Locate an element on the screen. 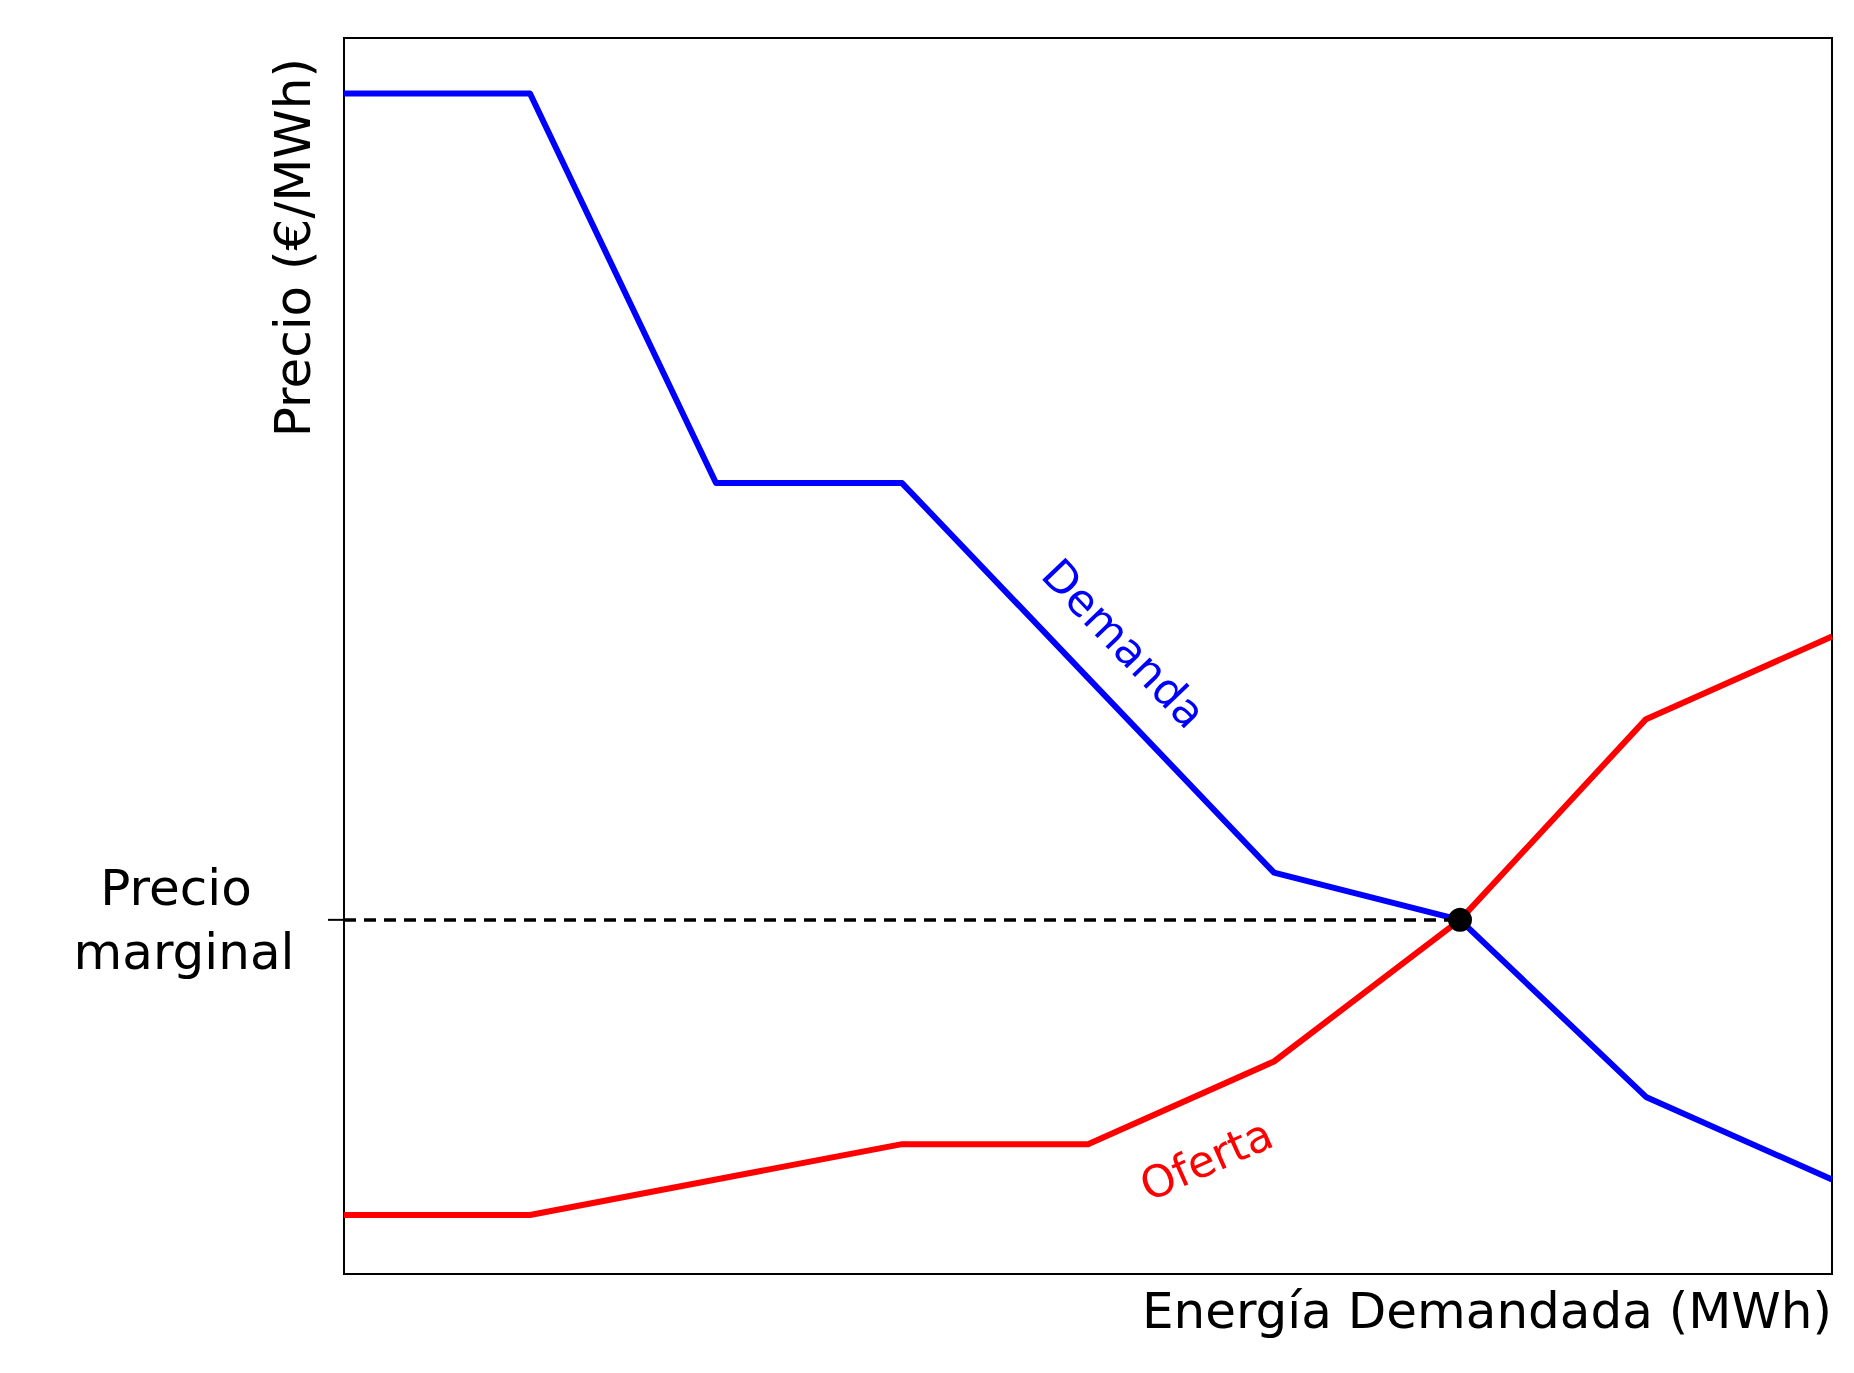 This screenshot has width=1854, height=1373. y-axis-title: Precio (€/MWh) is located at coordinates (293, 248).